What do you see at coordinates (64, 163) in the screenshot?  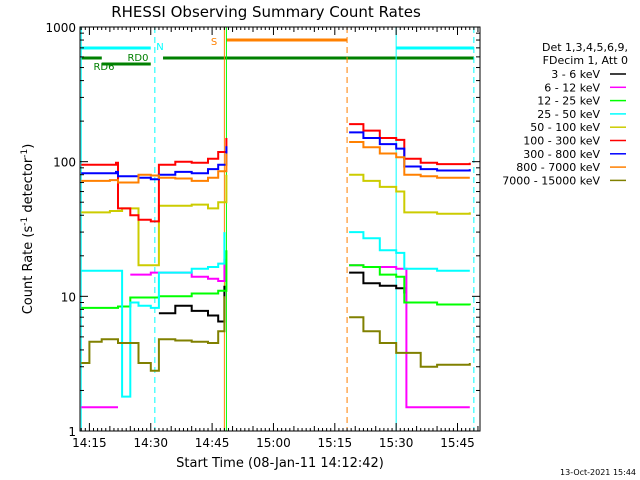 I see `y-tick-label: 100` at bounding box center [64, 163].